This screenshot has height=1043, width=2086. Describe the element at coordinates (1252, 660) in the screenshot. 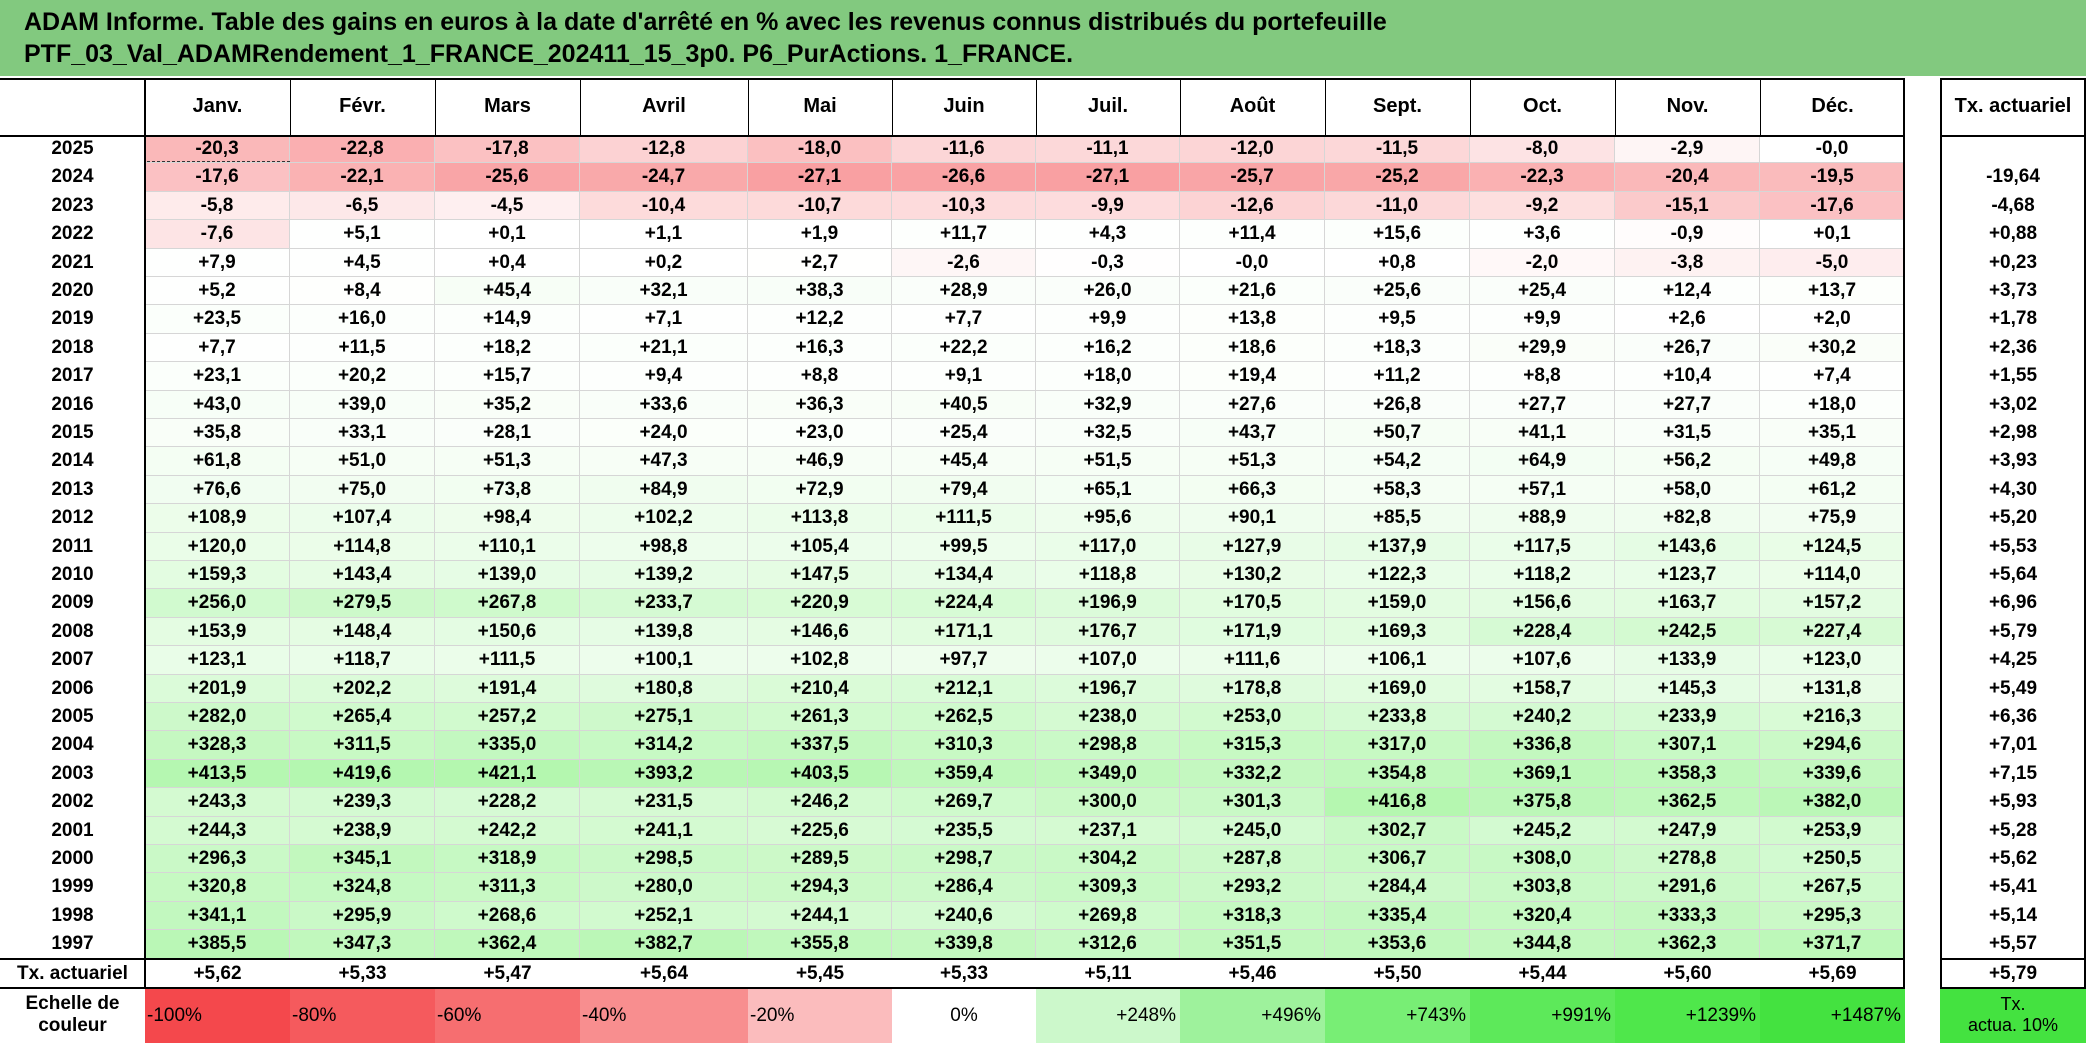

I see `gain-cell: +111,6` at that location.